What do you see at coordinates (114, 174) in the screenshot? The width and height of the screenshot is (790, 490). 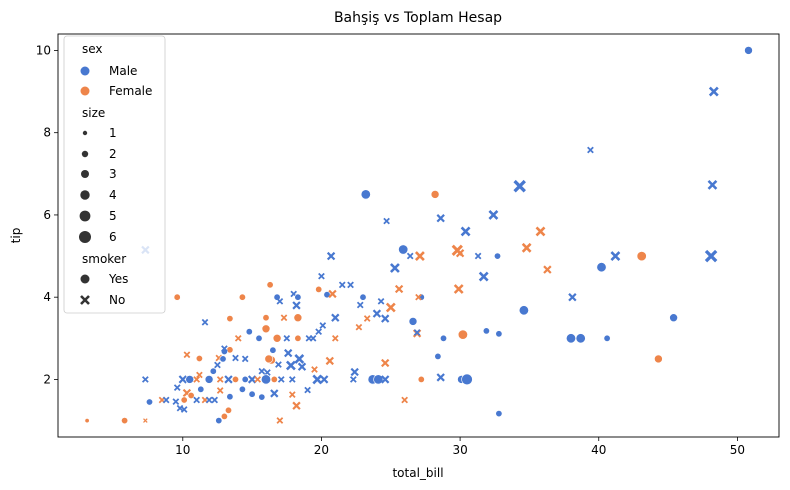 I see `legend-frame` at bounding box center [114, 174].